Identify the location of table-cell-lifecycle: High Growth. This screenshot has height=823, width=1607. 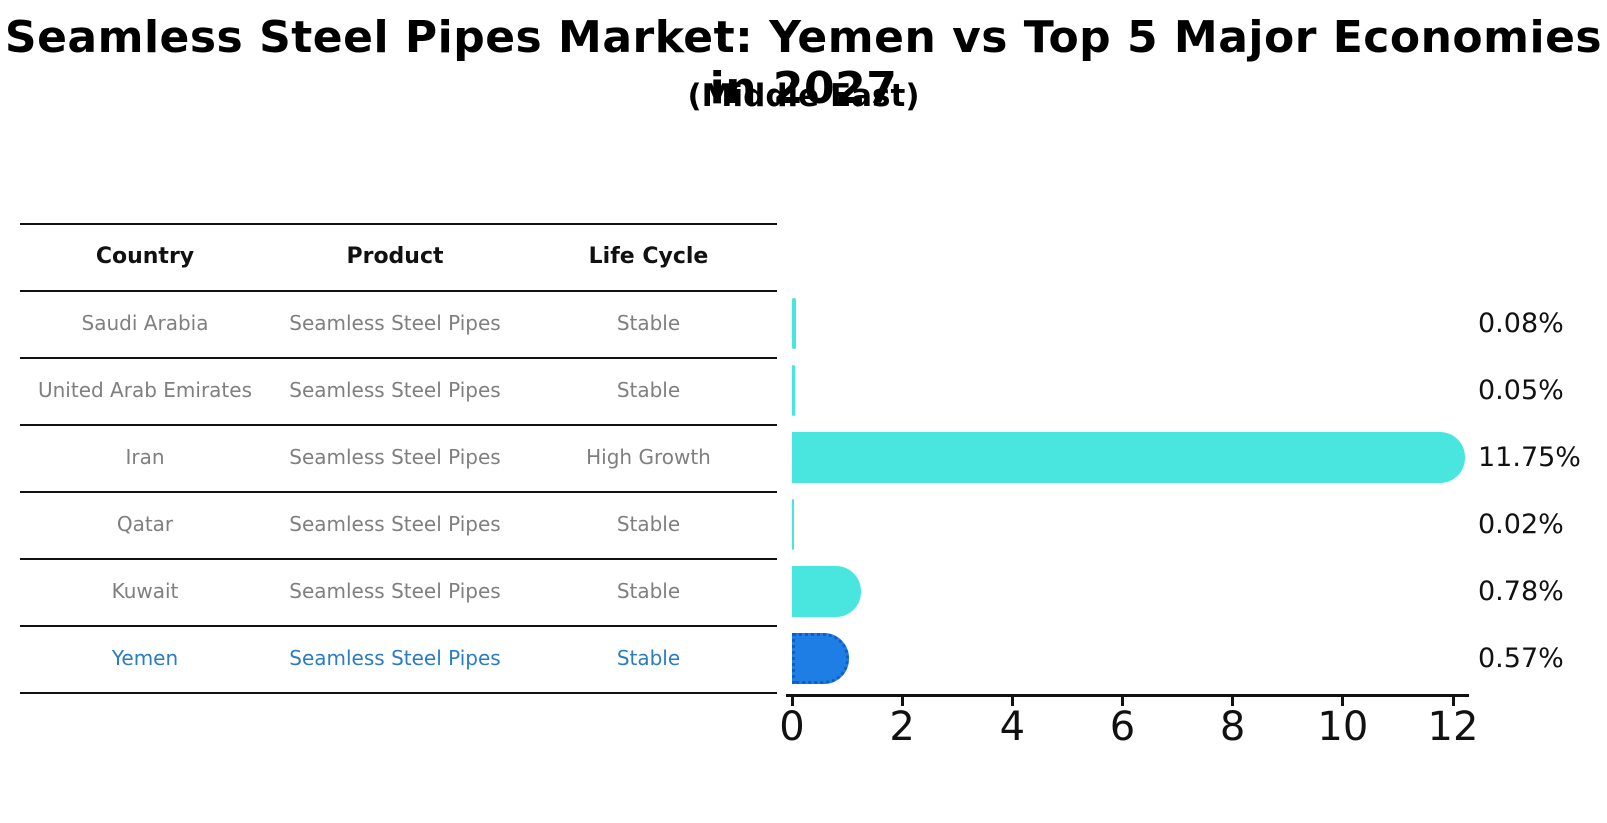
(648, 457).